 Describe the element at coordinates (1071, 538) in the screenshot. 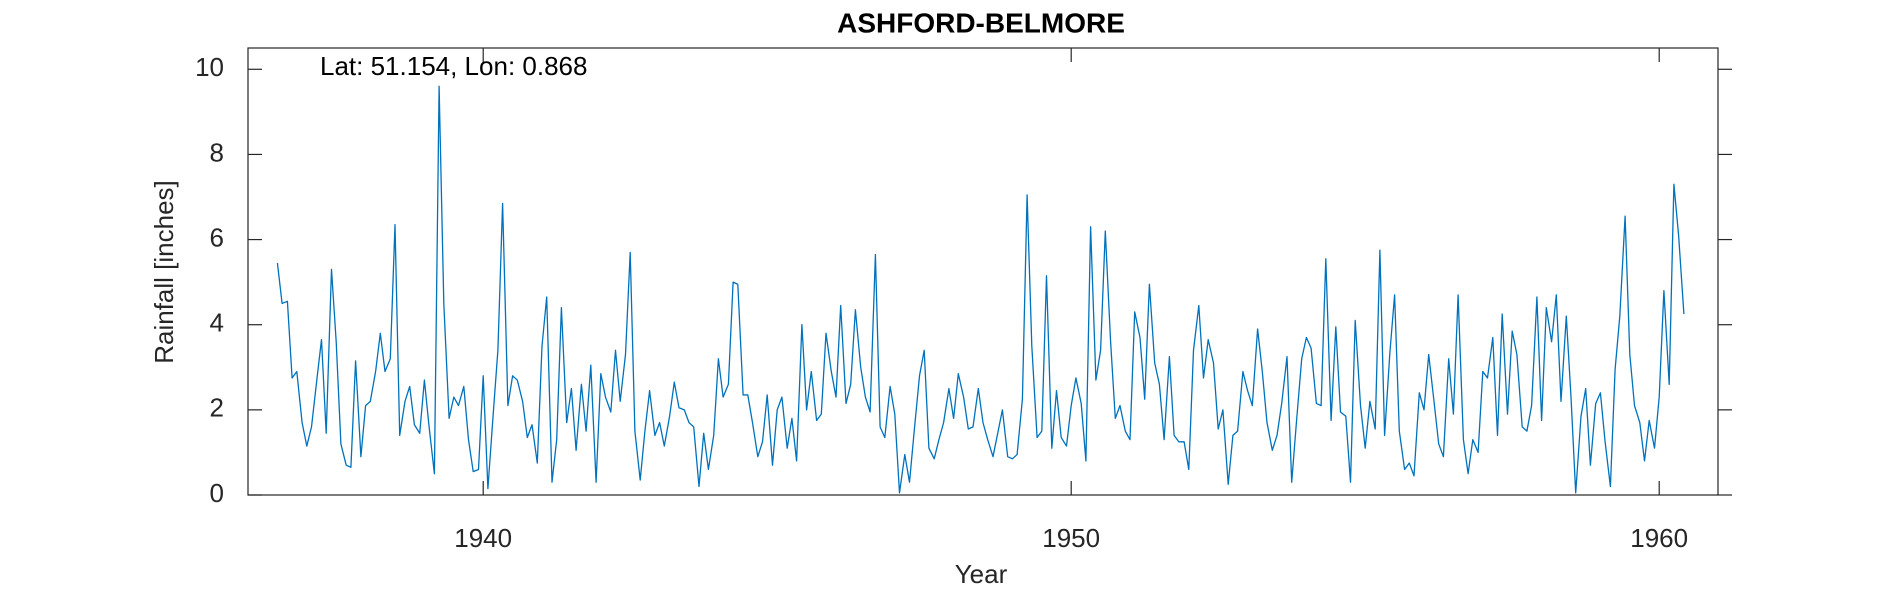

I see `x-tick-label: 1950` at that location.